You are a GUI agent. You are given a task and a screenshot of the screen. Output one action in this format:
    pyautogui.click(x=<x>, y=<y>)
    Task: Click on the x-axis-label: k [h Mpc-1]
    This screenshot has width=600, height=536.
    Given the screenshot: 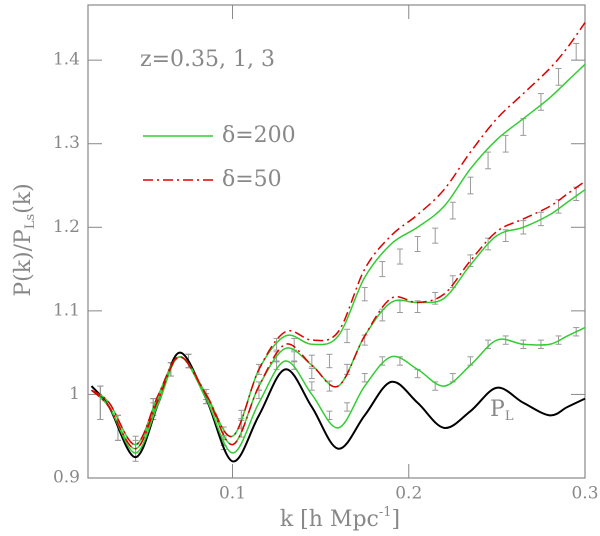 What is the action you would take?
    pyautogui.click(x=340, y=519)
    